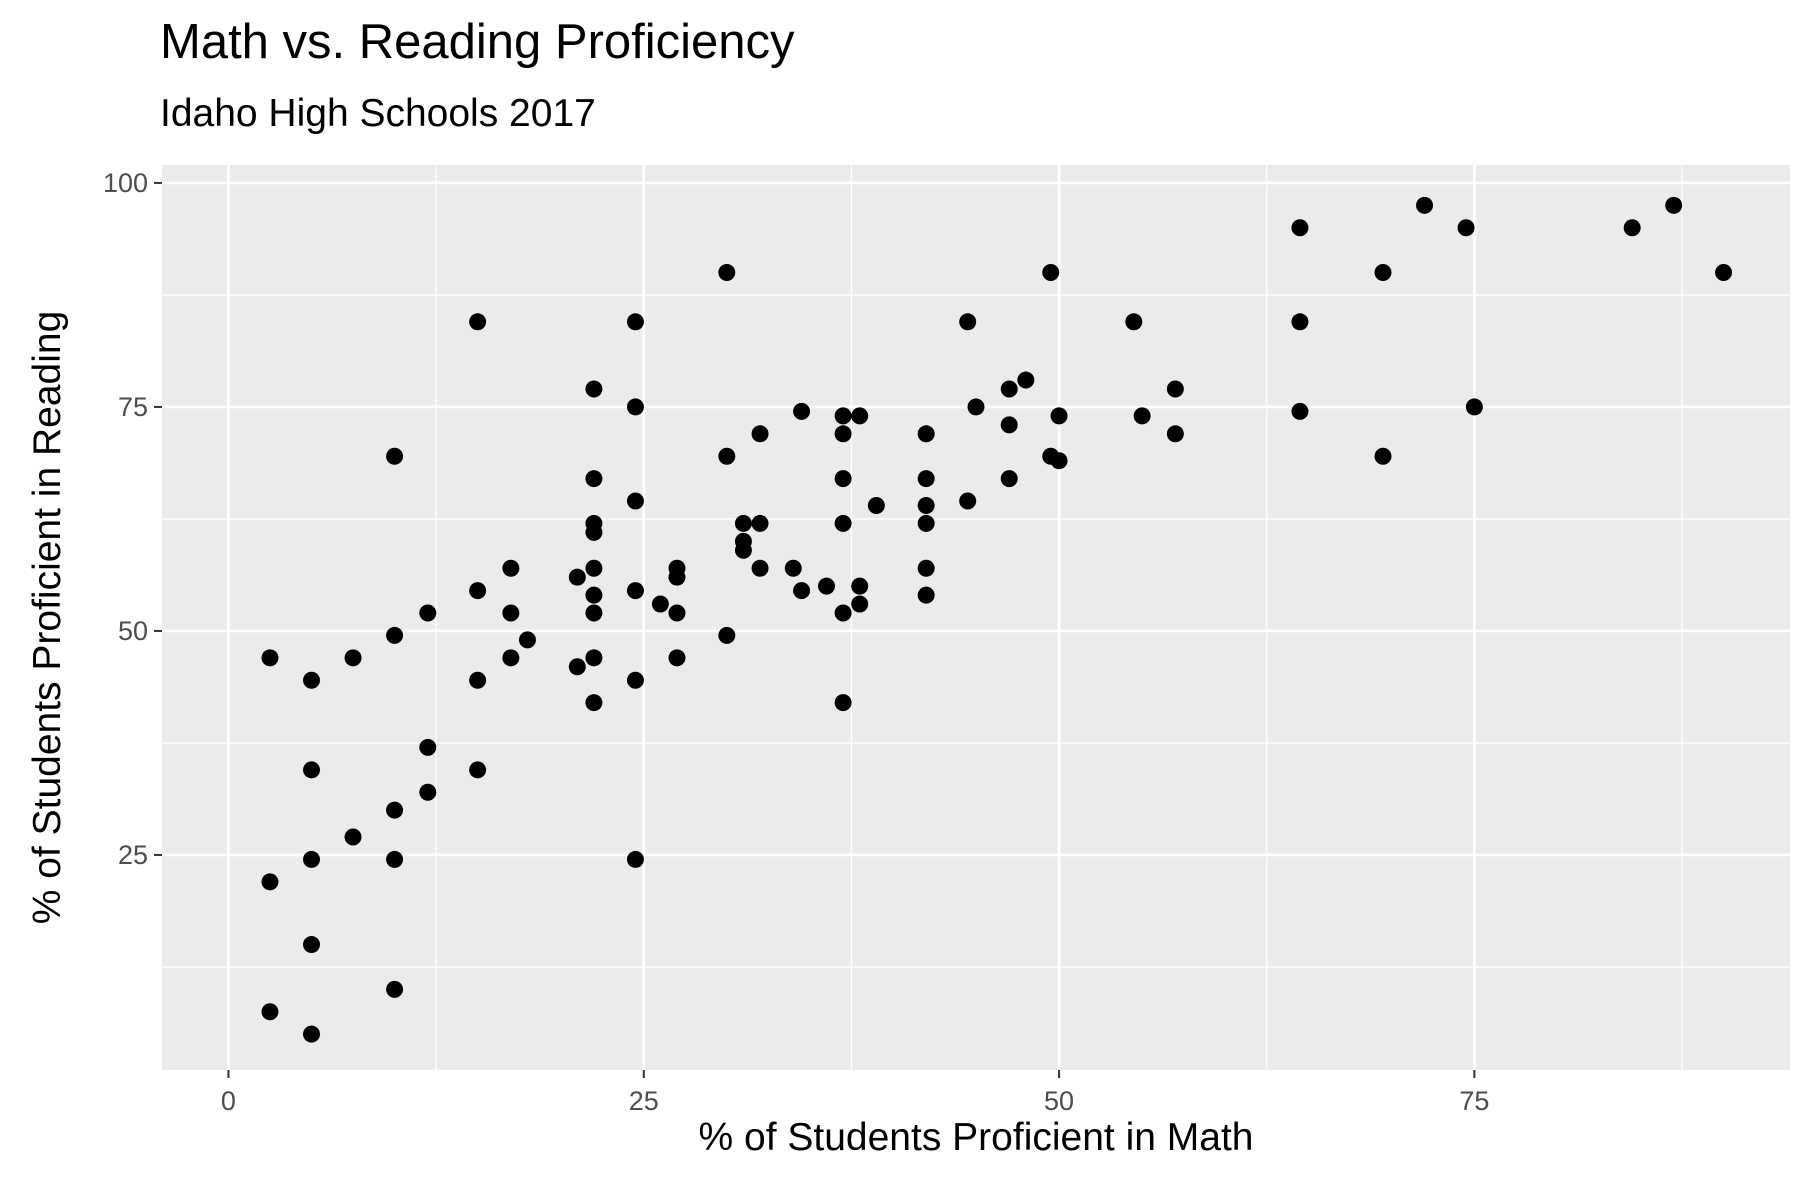 The image size is (1800, 1200). I want to click on y-tick-label: 75, so click(133, 407).